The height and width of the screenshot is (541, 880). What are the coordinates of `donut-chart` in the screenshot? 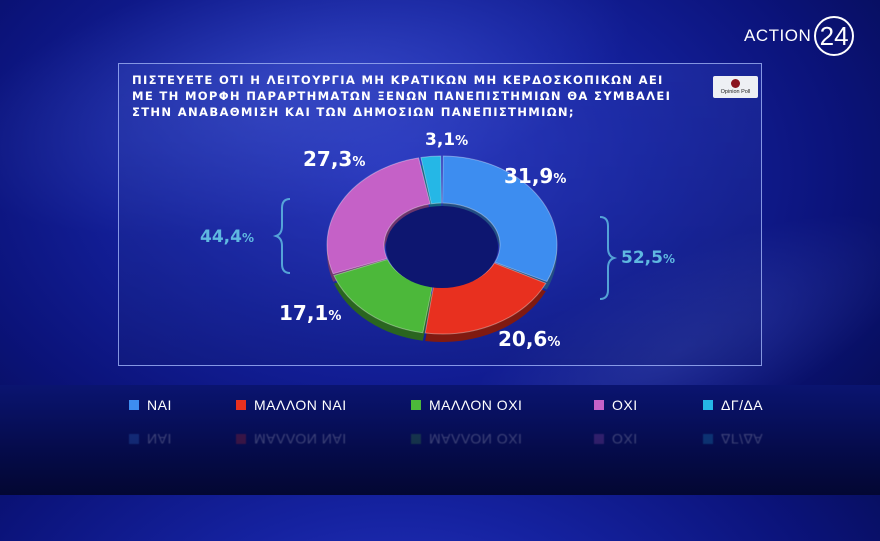 It's located at (445, 248).